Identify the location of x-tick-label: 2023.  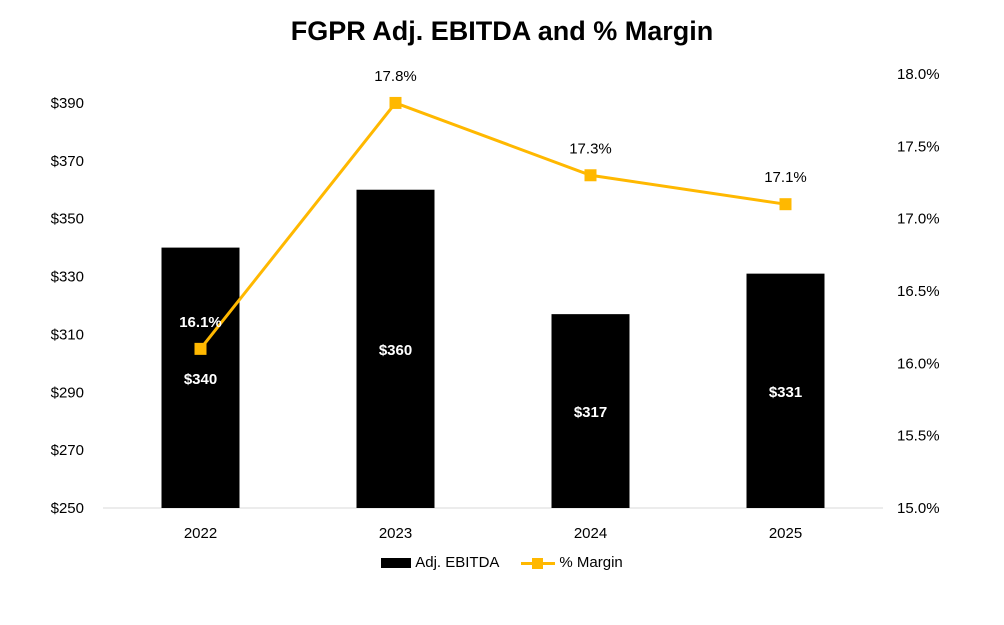
(395, 533).